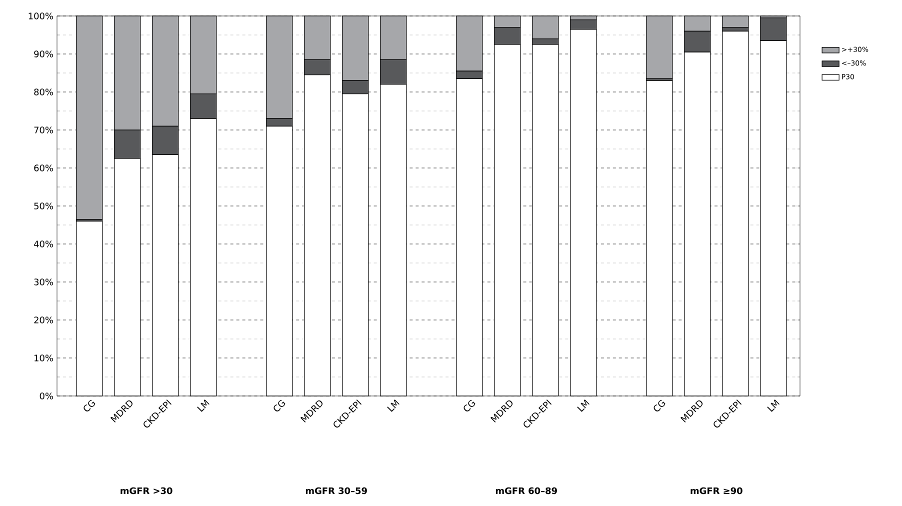 The height and width of the screenshot is (506, 902). Describe the element at coordinates (43, 358) in the screenshot. I see `y-tick-label: 10%` at that location.